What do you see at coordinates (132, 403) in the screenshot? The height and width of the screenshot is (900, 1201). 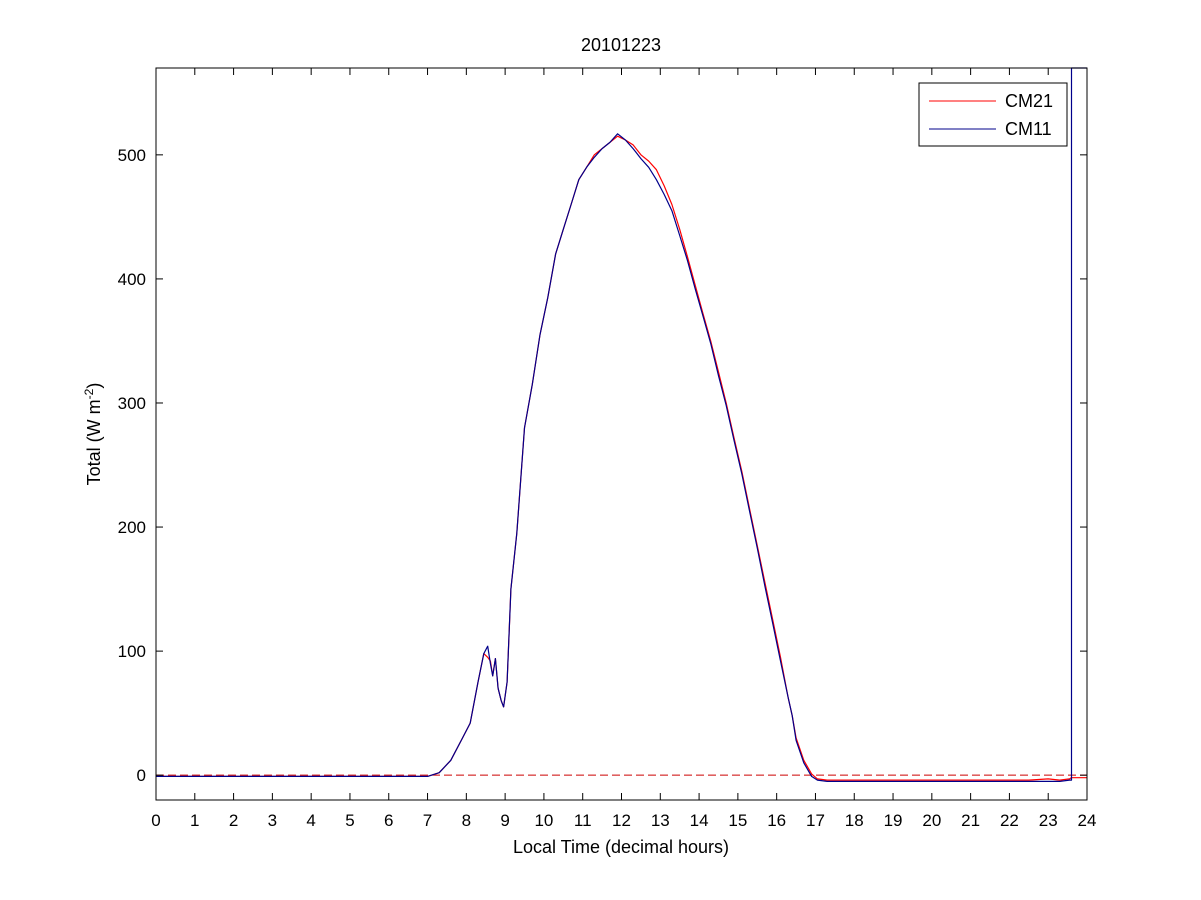 I see `y-tick-label: 300` at bounding box center [132, 403].